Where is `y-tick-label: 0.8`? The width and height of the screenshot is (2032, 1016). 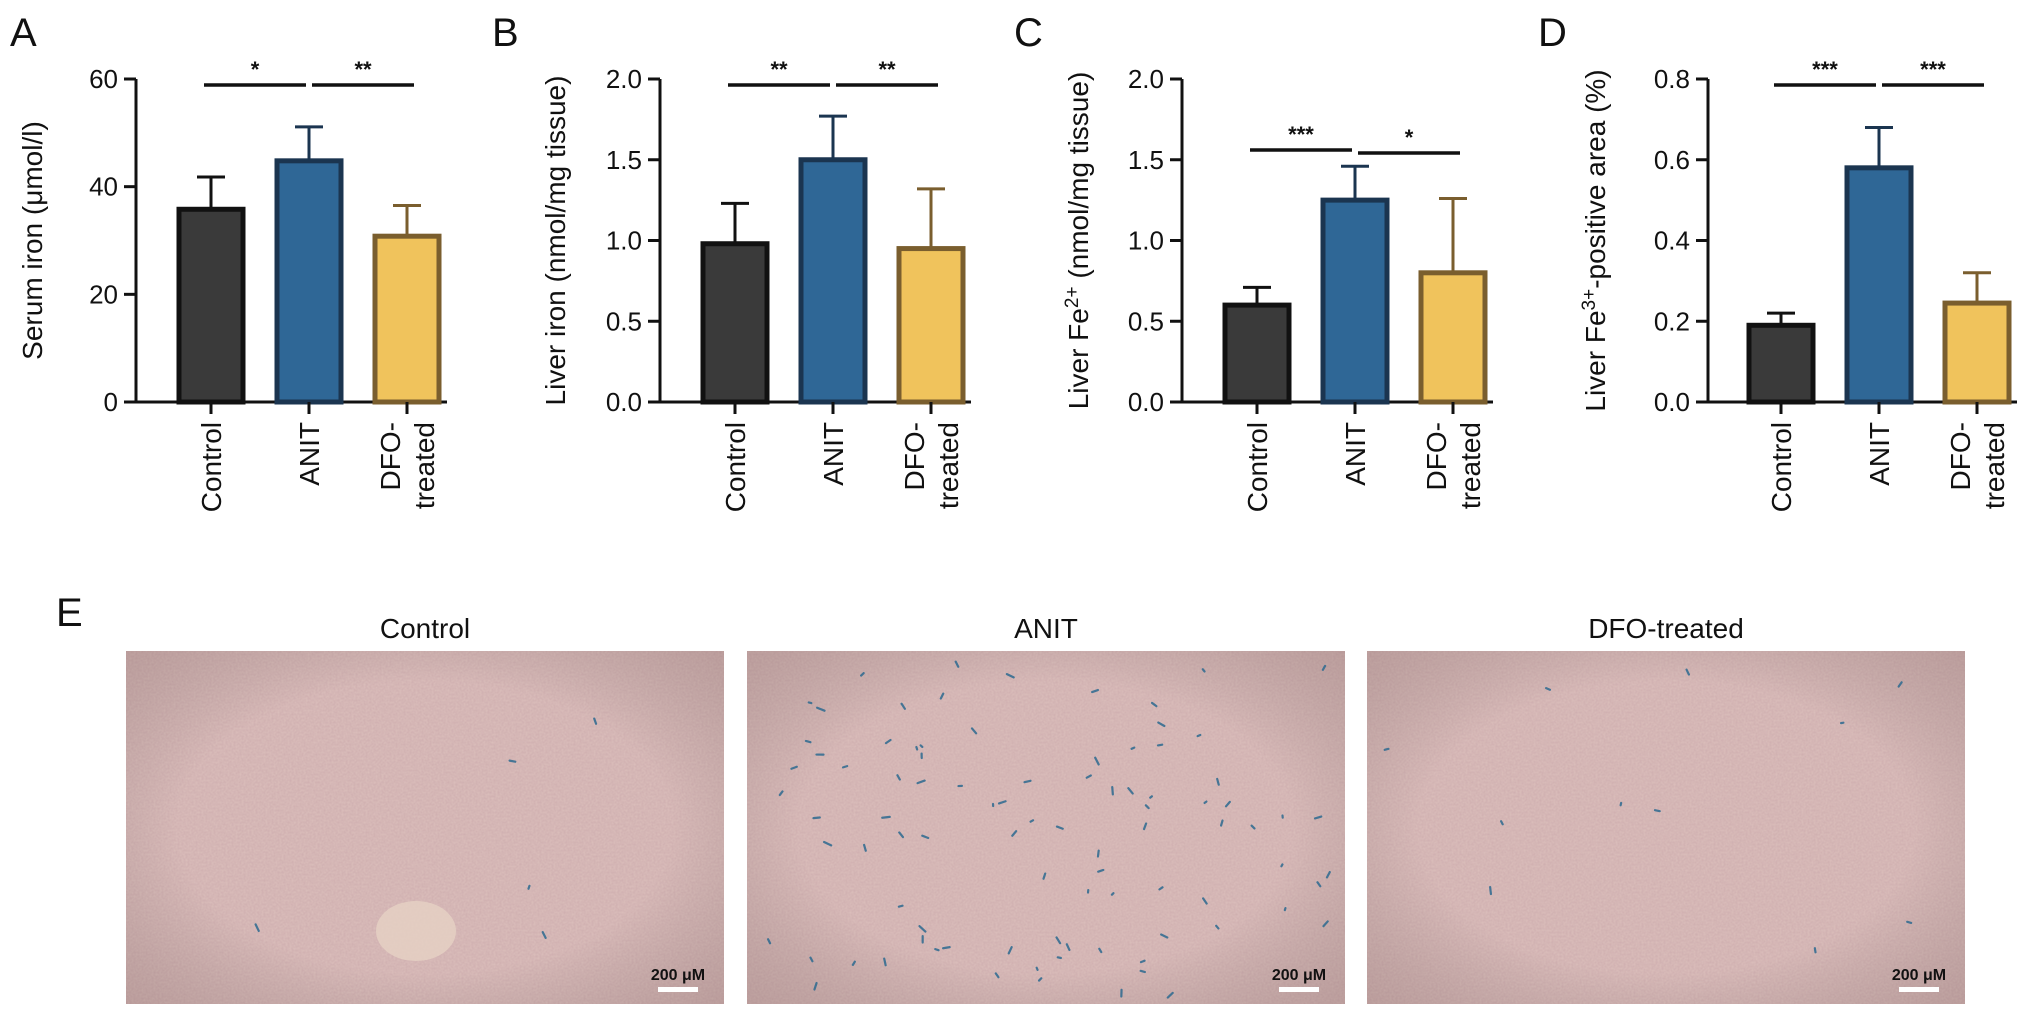
y-tick-label: 0.8 is located at coordinates (1672, 79).